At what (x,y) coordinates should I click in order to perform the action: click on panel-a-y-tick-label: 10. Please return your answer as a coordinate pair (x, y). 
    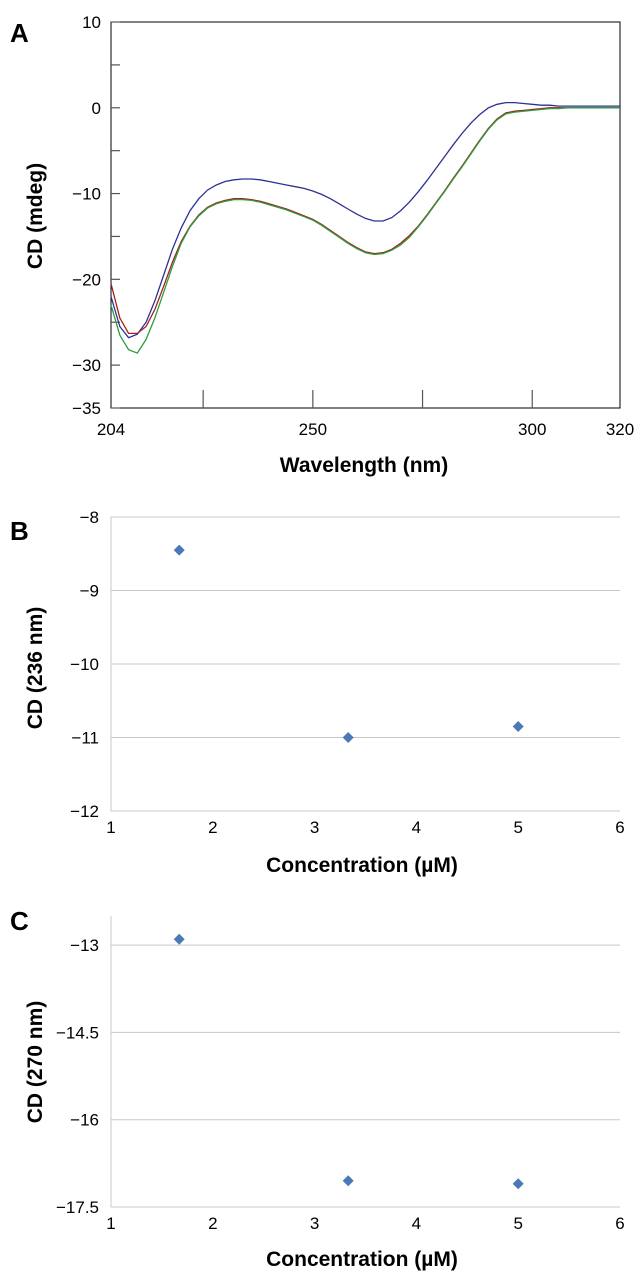
    Looking at the image, I should click on (91, 22).